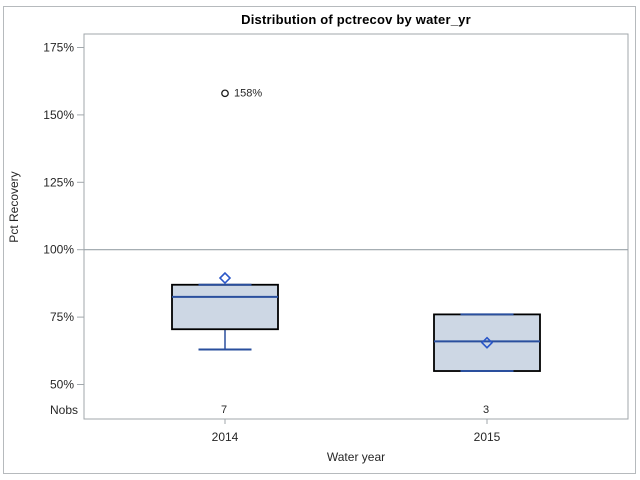 The width and height of the screenshot is (640, 480). I want to click on x-category-label-2015: 2015, so click(487, 437).